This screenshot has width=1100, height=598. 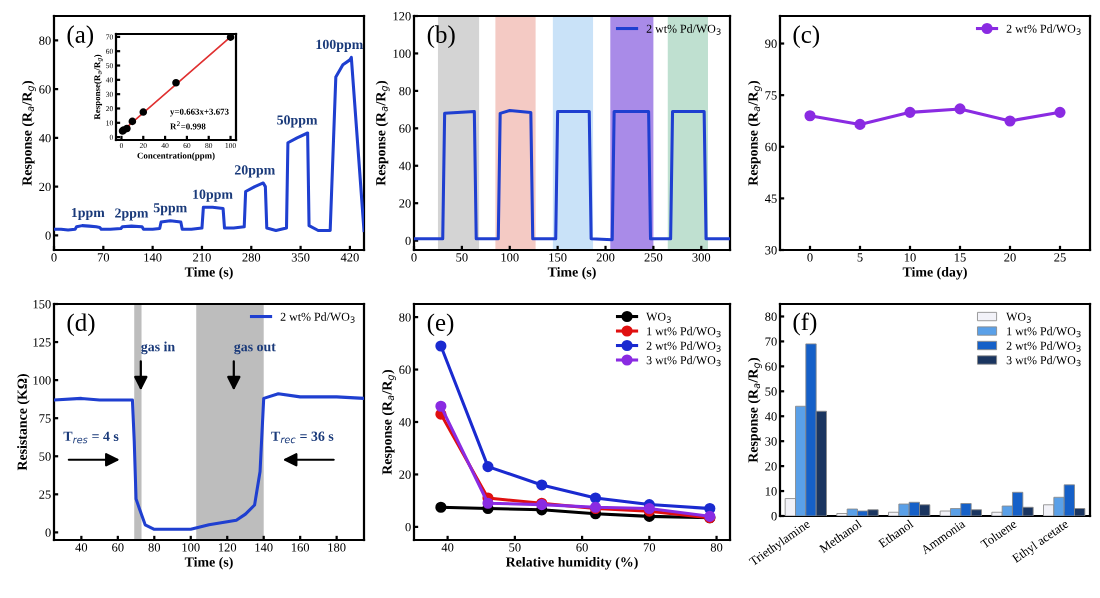 What do you see at coordinates (441, 37) in the screenshot?
I see `annotation: (b)` at bounding box center [441, 37].